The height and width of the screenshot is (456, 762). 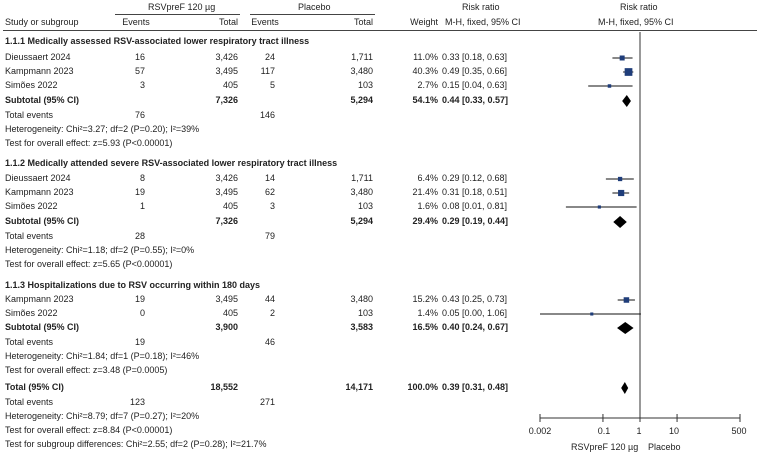 What do you see at coordinates (425, 100) in the screenshot?
I see `subtotal-weight: 54.1%` at bounding box center [425, 100].